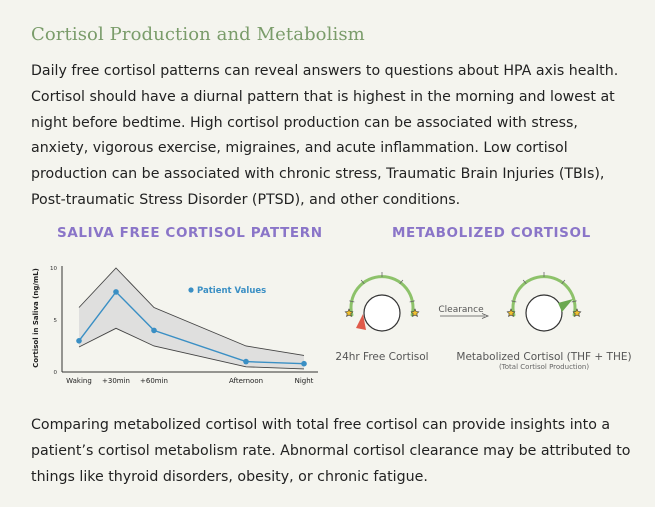 The height and width of the screenshot is (507, 655). I want to click on gauge2-star-right, so click(577, 313).